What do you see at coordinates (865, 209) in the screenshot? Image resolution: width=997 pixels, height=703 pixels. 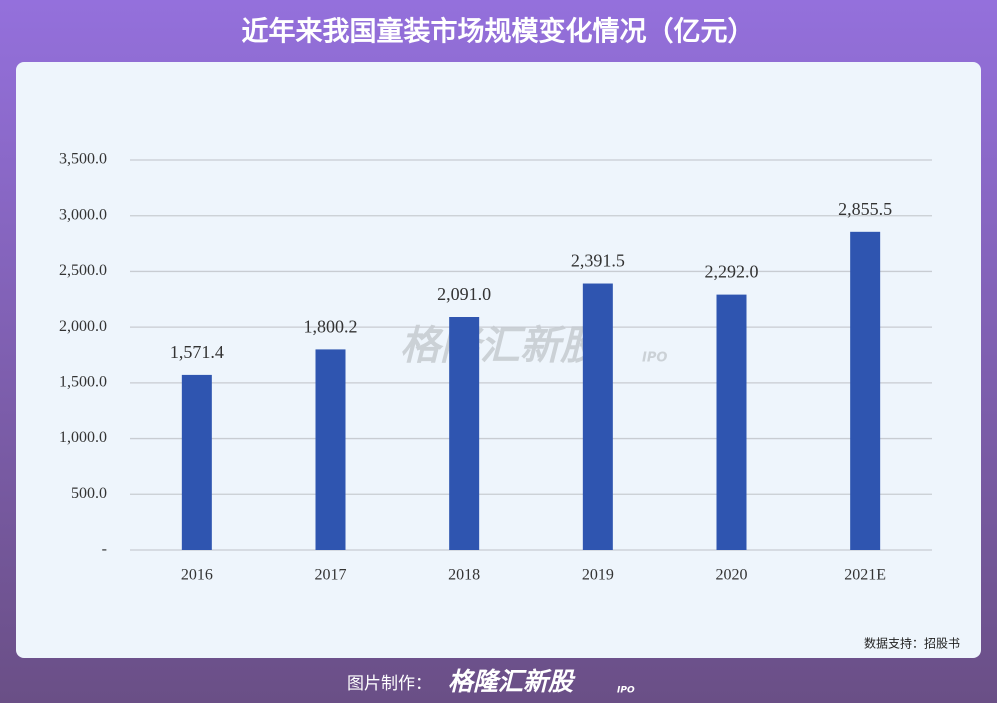 I see `value-label: 2,855.5` at bounding box center [865, 209].